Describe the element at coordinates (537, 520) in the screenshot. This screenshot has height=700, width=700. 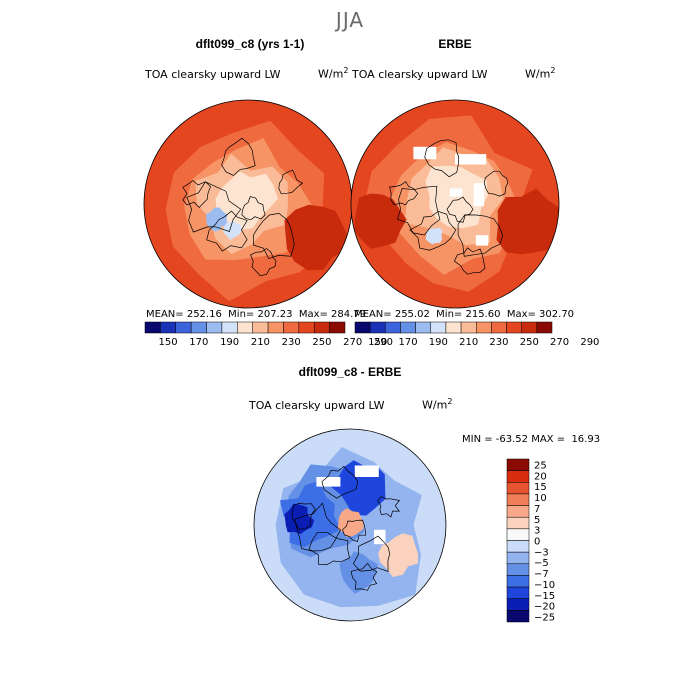
I see `diff-colorbar-tick: 5` at that location.